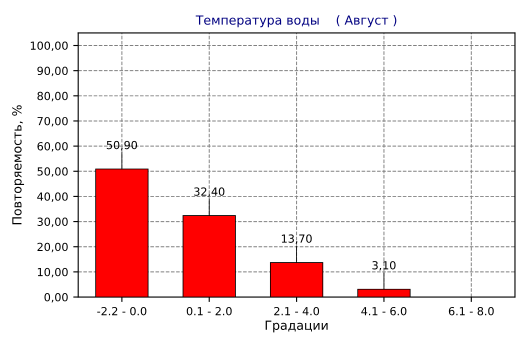 The height and width of the screenshot is (343, 532). I want to click on data-label: 13,70, so click(297, 239).